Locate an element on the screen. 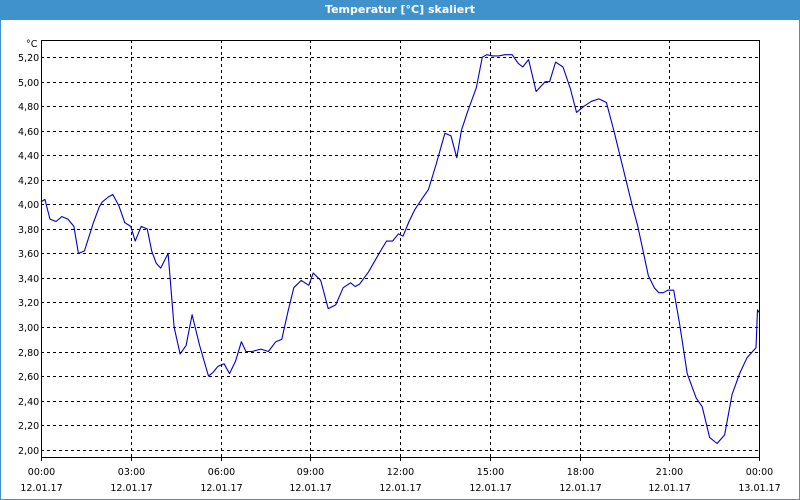 Image resolution: width=800 pixels, height=500 pixels. x-tick-time: 06:00 is located at coordinates (221, 472).